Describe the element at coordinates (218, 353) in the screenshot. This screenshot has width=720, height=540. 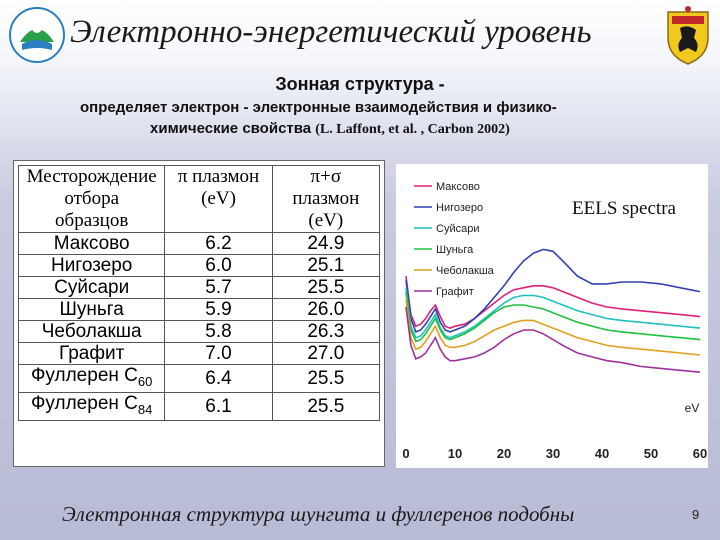
I see `cell-pi: 7.0` at that location.